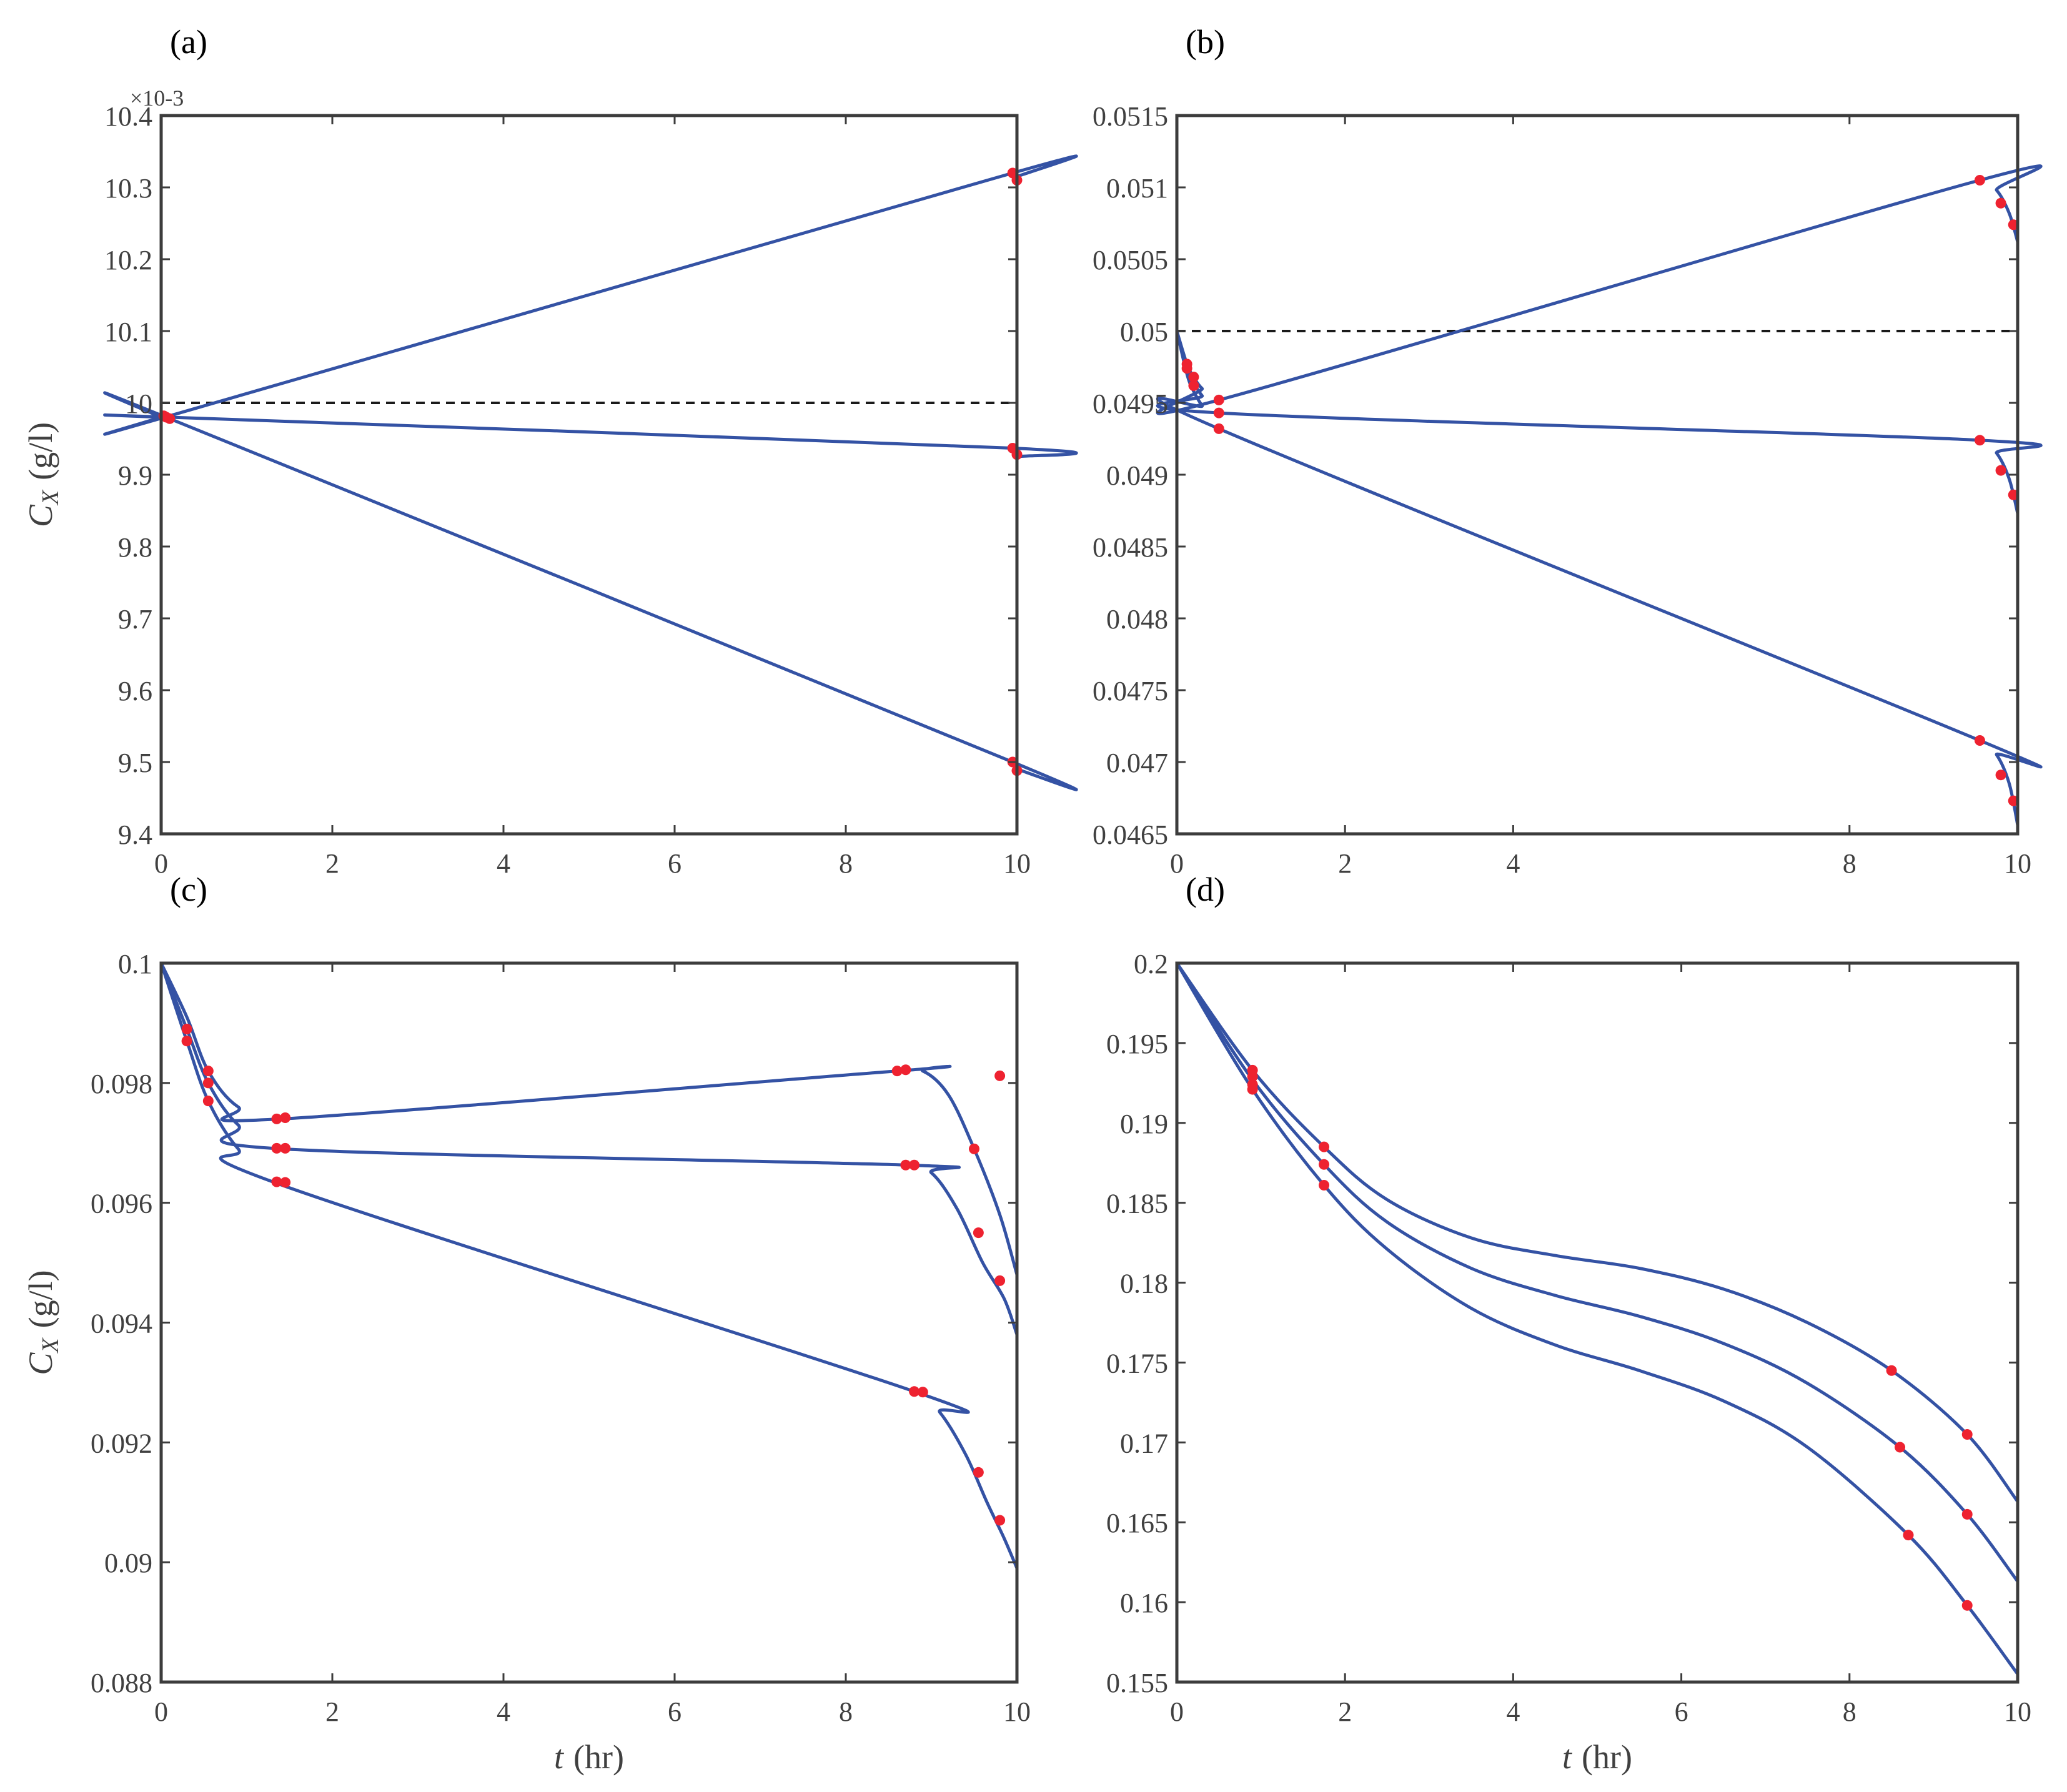 This screenshot has height=1792, width=2067. What do you see at coordinates (1205, 889) in the screenshot?
I see `panel-label: (d)` at bounding box center [1205, 889].